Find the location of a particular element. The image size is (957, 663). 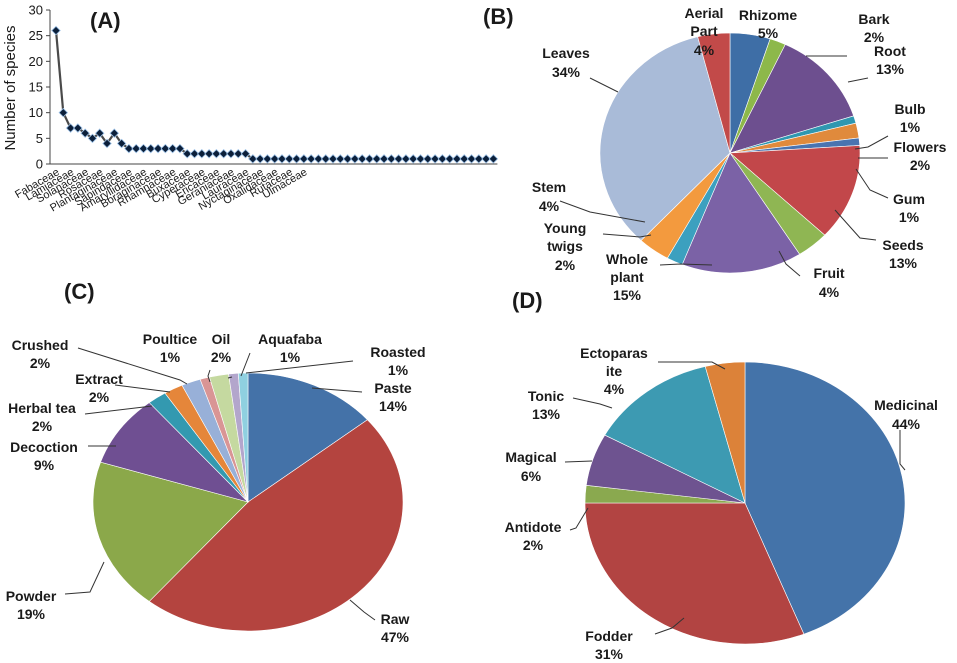

pie-slice-raw is located at coordinates (276, 525).